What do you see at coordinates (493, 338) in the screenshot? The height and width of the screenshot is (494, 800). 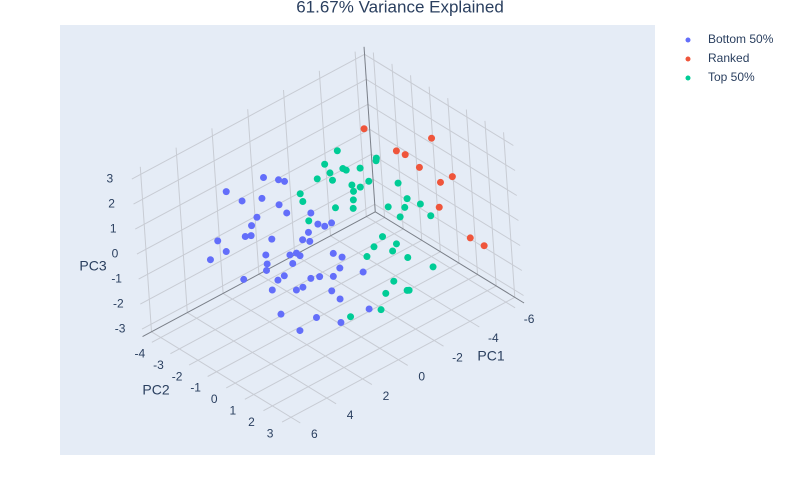 I see `x-tick-label: -4` at bounding box center [493, 338].